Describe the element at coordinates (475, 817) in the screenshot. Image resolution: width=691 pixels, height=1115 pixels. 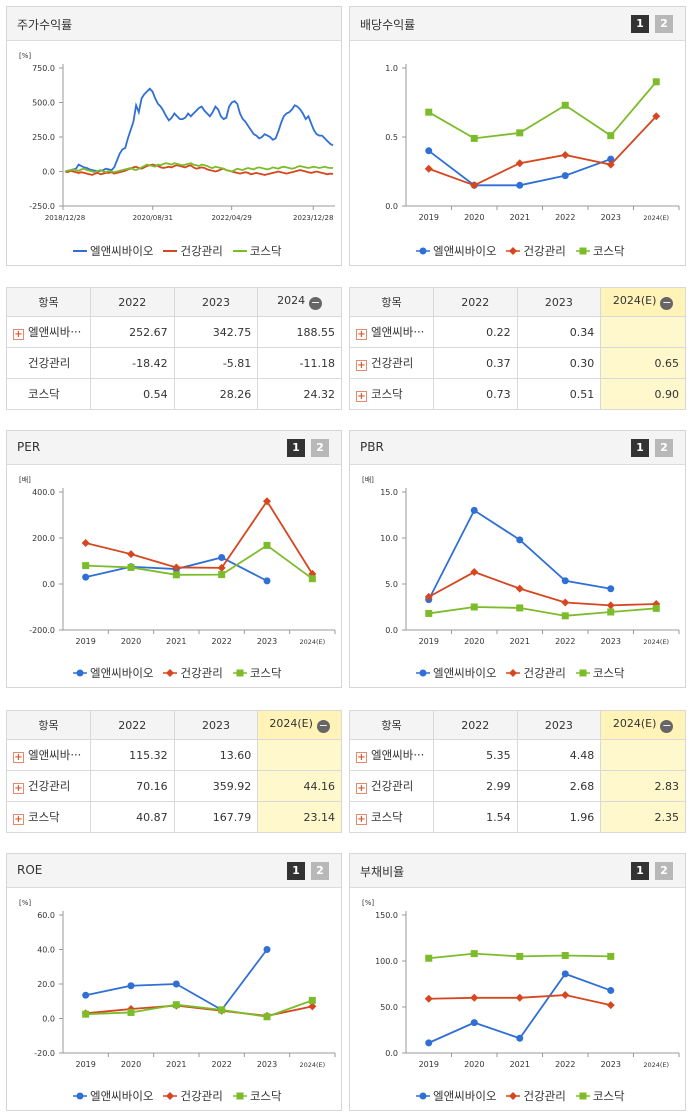
I see `cell: 1.54` at that location.